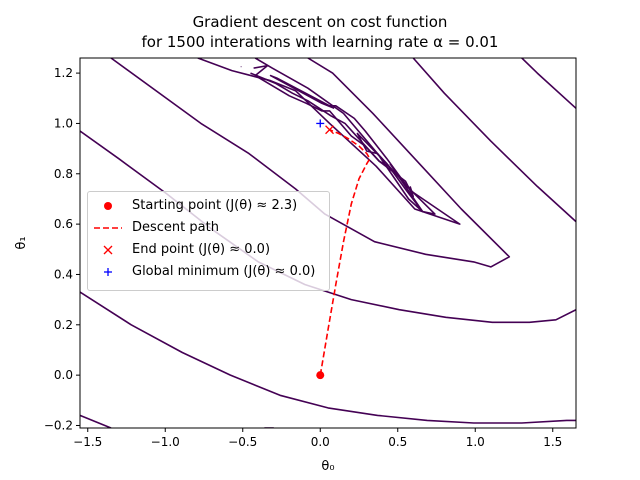 This screenshot has width=640, height=480. I want to click on x-tick-label: −1.5, so click(87, 442).